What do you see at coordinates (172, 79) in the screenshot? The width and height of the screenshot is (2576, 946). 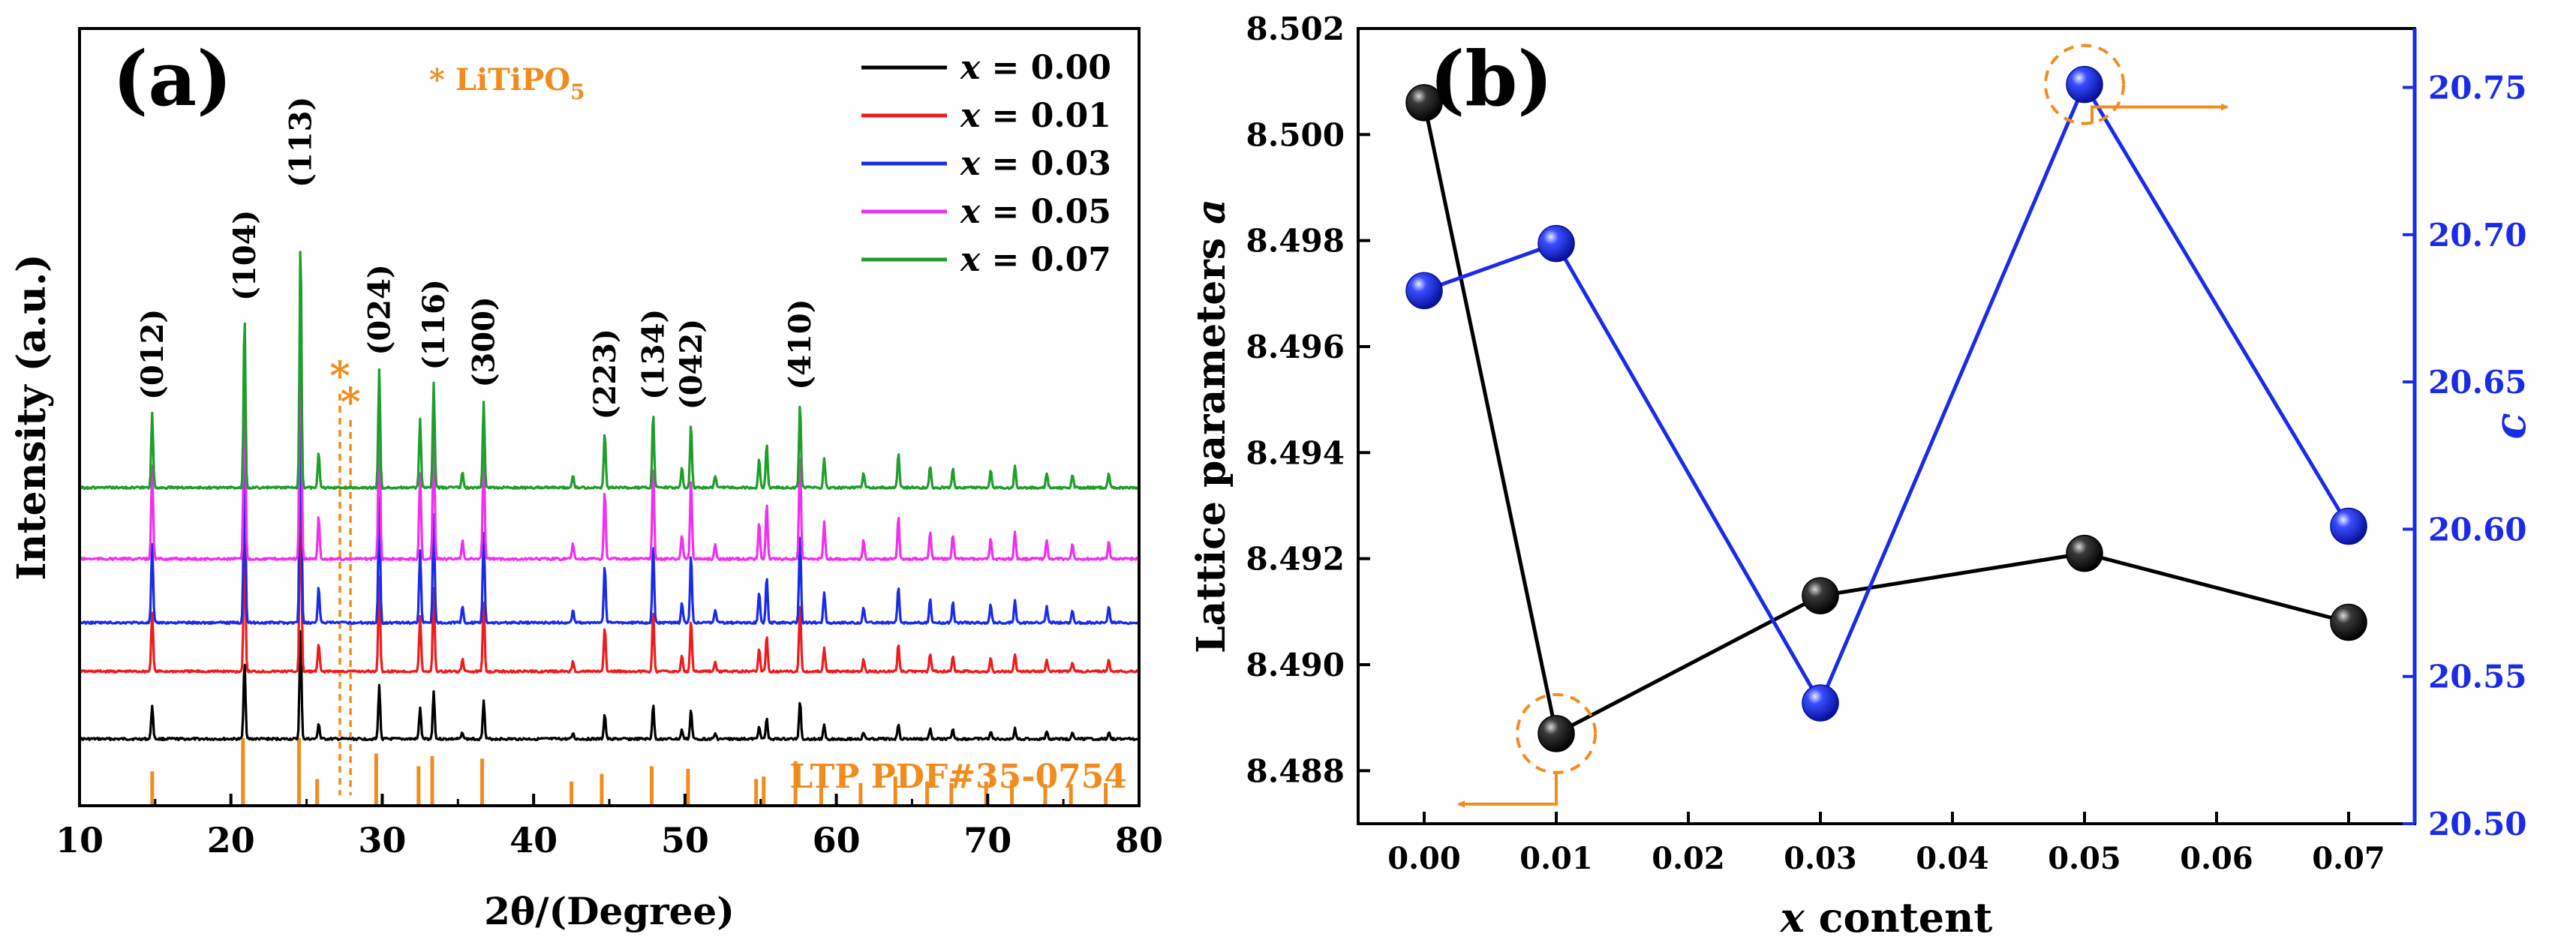 I see `panel-label-a: (a)` at bounding box center [172, 79].